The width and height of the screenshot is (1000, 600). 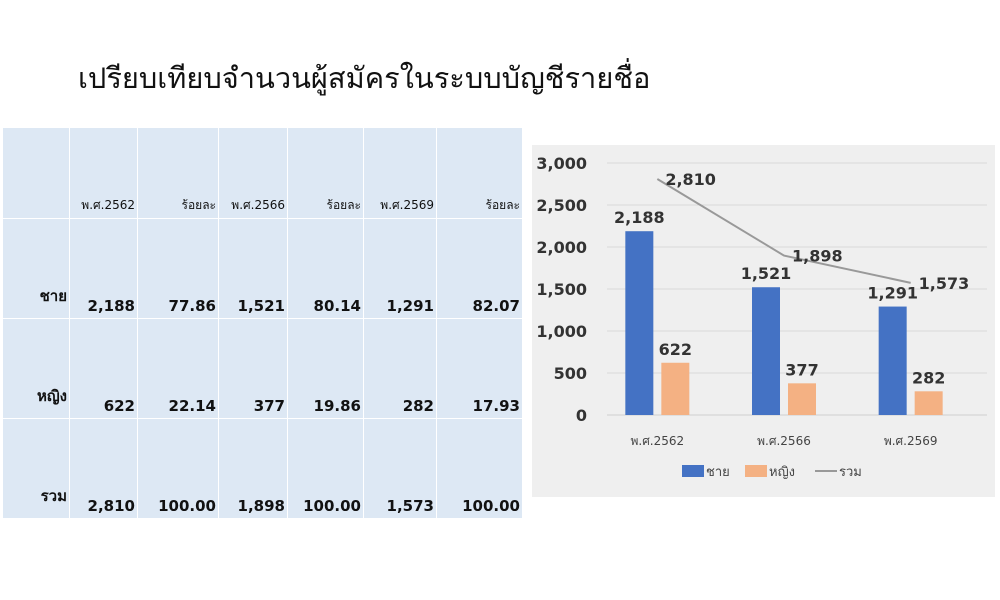 I want to click on legend-label: หญิง, so click(x=782, y=472).